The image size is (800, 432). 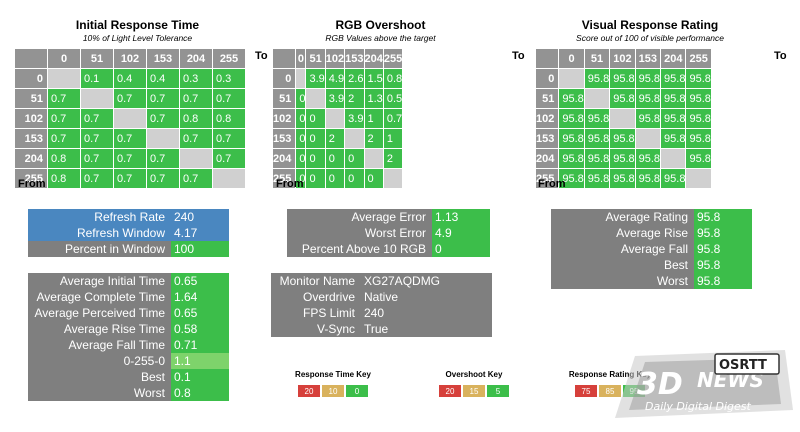 What do you see at coordinates (335, 78) in the screenshot?
I see `grid-cell: 4.9` at bounding box center [335, 78].